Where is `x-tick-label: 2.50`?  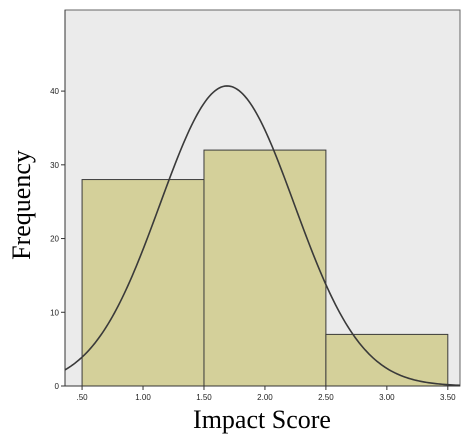
x-tick-label: 2.50 is located at coordinates (326, 397).